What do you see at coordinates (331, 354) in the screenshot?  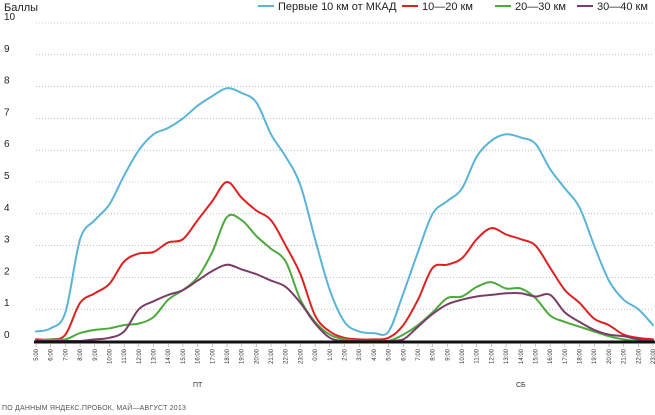 I see `x-tick-label: 1:00` at bounding box center [331, 354].